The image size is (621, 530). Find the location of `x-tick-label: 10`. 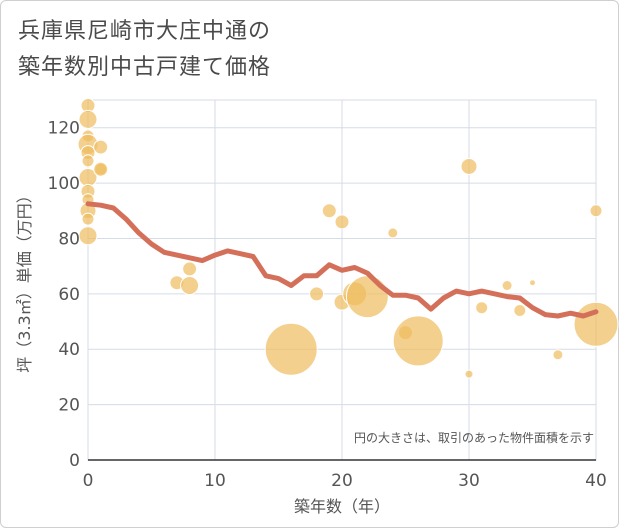

x-tick-label: 10 is located at coordinates (215, 481).